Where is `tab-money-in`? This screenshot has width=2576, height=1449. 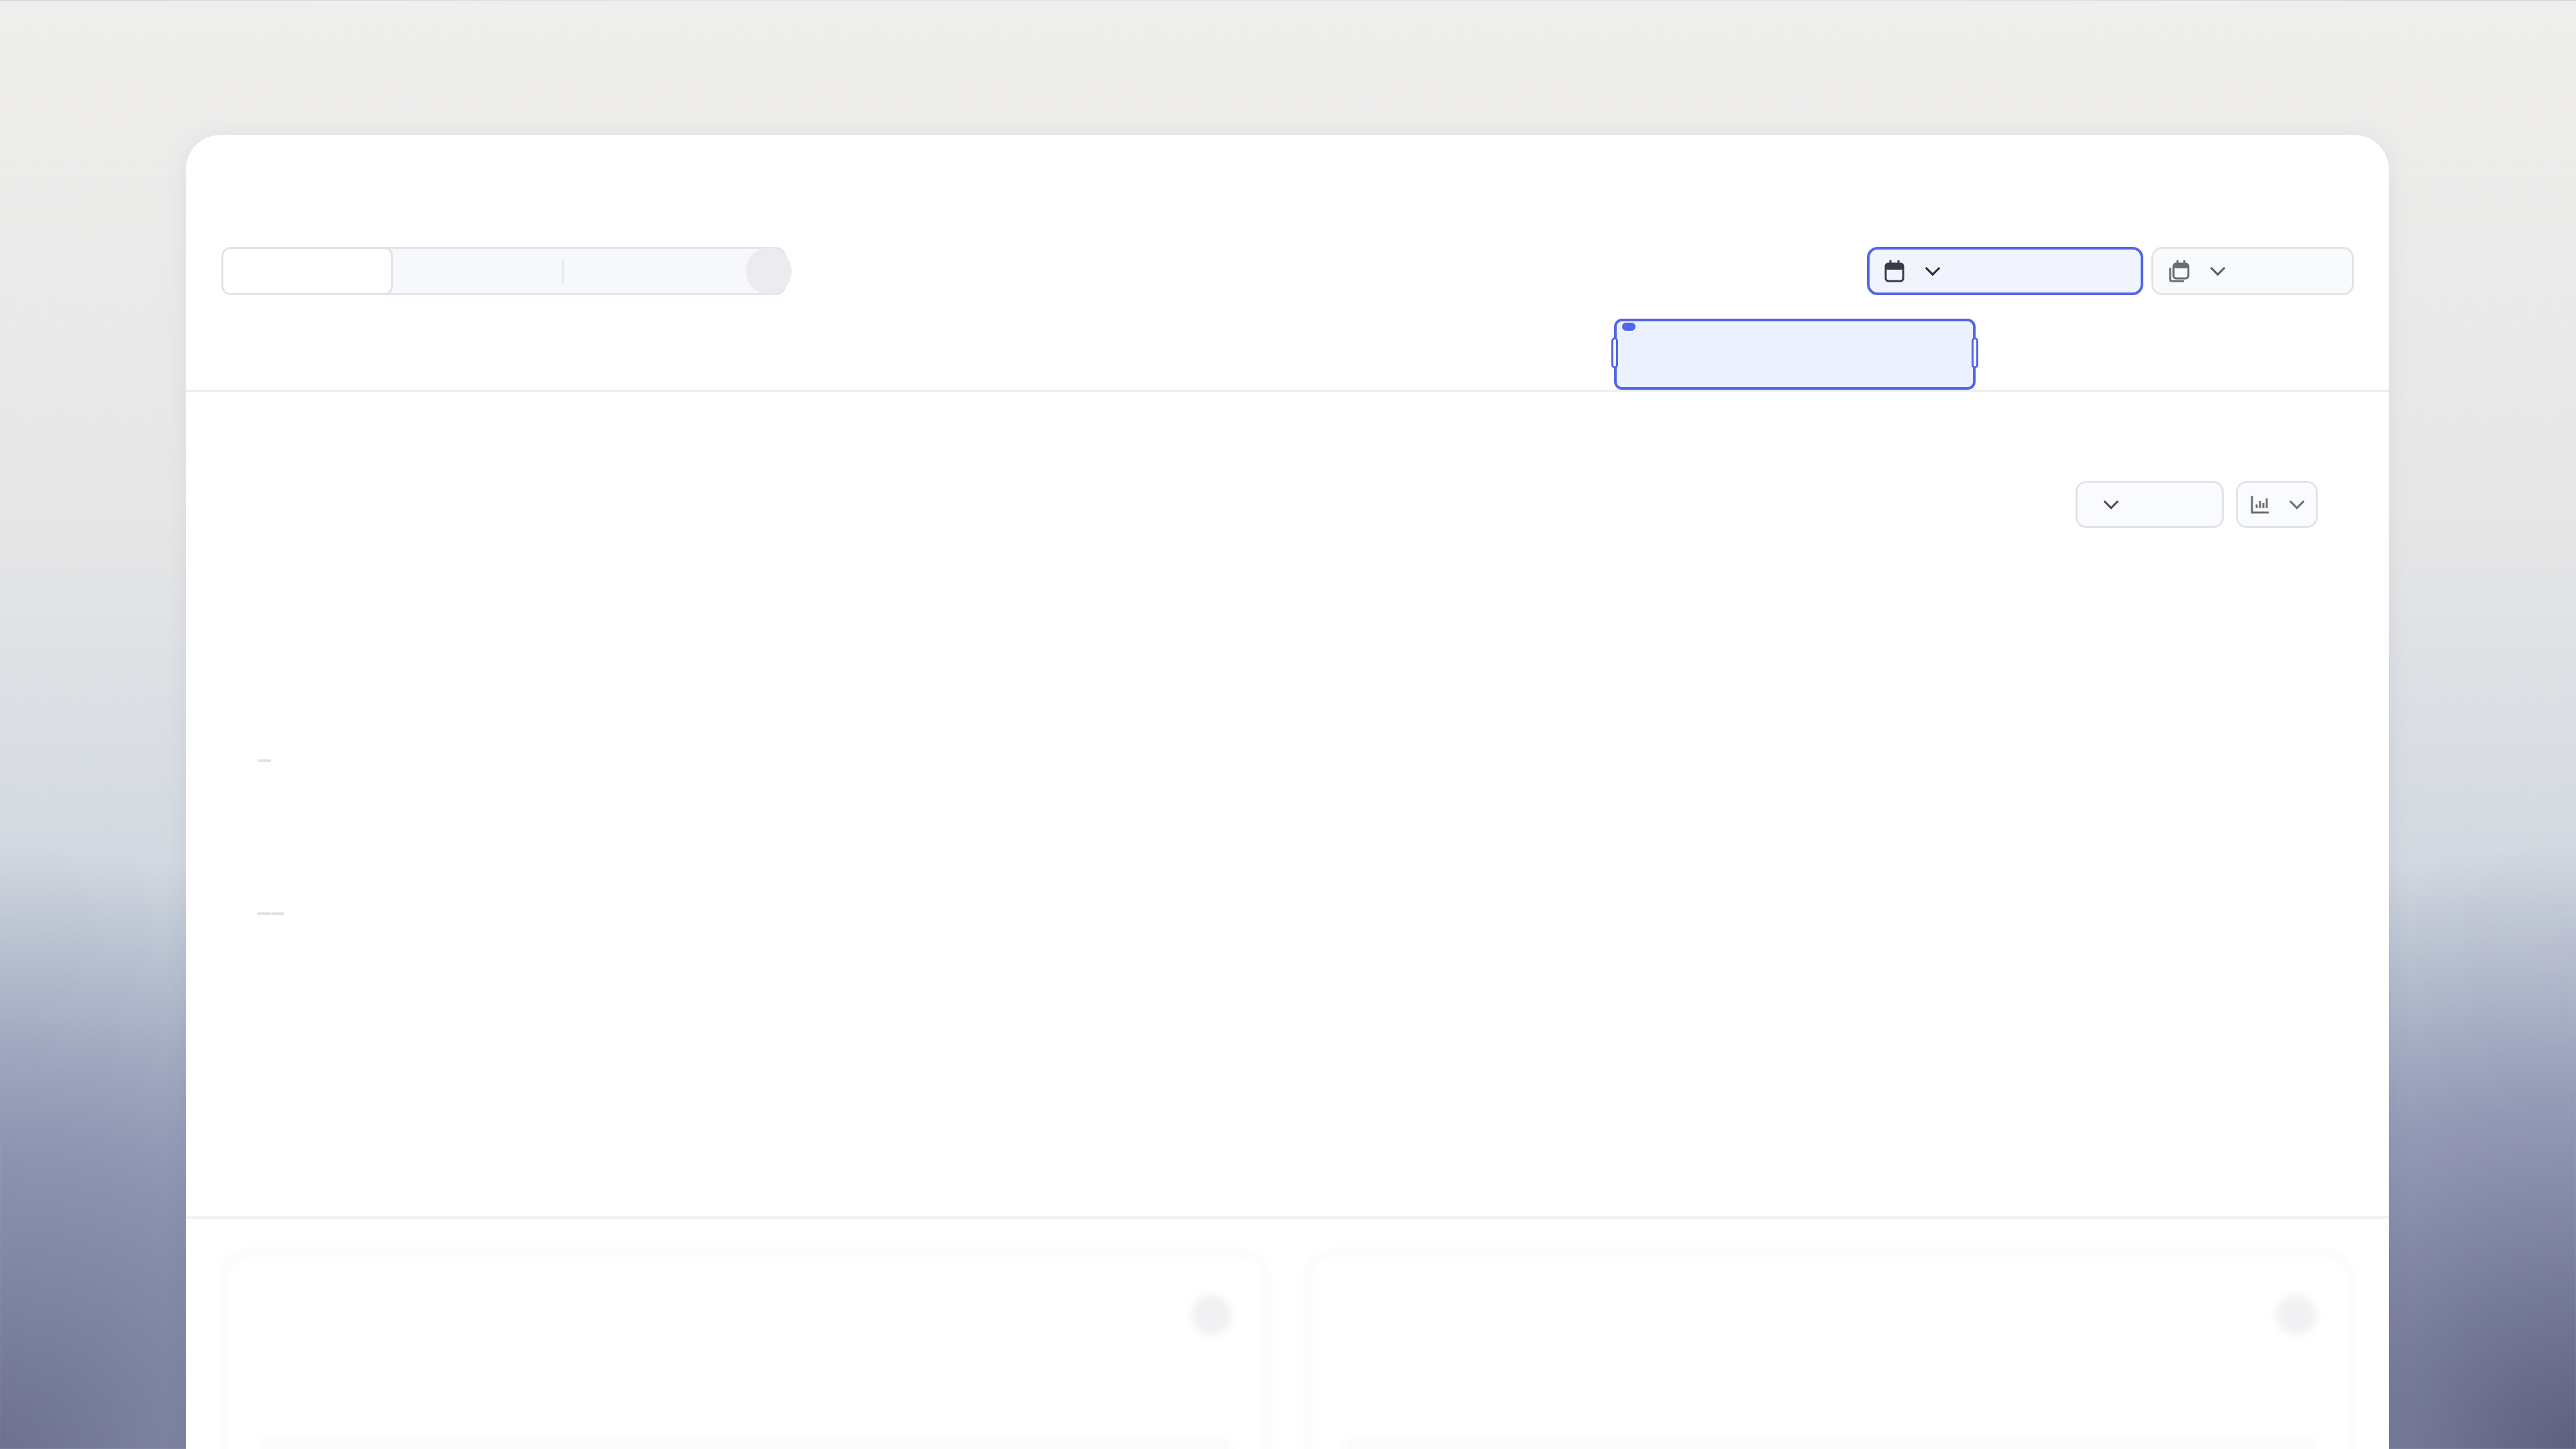 tab-money-in is located at coordinates (477, 271).